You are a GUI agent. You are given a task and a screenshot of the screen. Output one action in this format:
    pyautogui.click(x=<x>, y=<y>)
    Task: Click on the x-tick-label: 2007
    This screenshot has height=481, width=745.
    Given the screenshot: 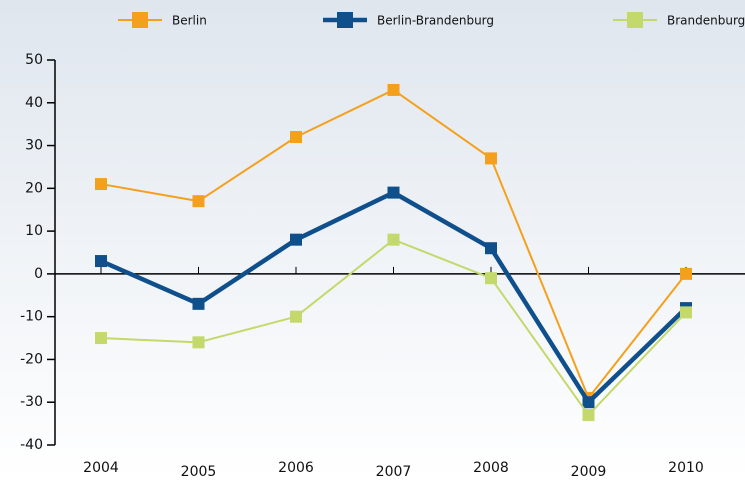 What is the action you would take?
    pyautogui.click(x=394, y=472)
    